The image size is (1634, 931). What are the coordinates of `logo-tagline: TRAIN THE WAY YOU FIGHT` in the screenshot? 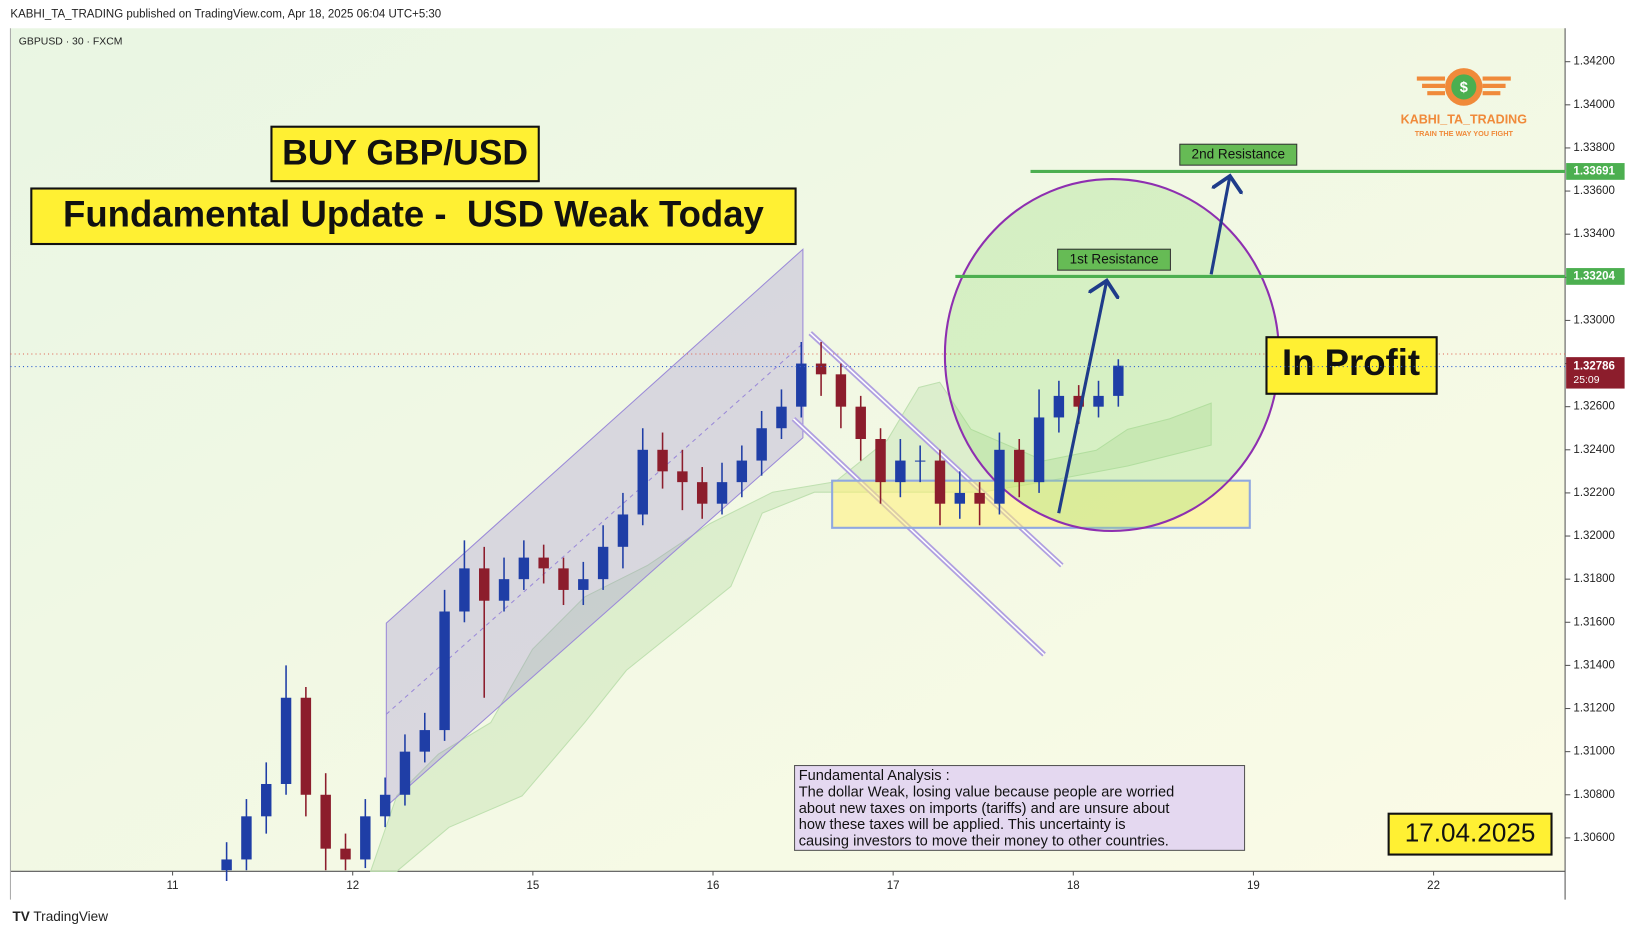 It's located at (1464, 133).